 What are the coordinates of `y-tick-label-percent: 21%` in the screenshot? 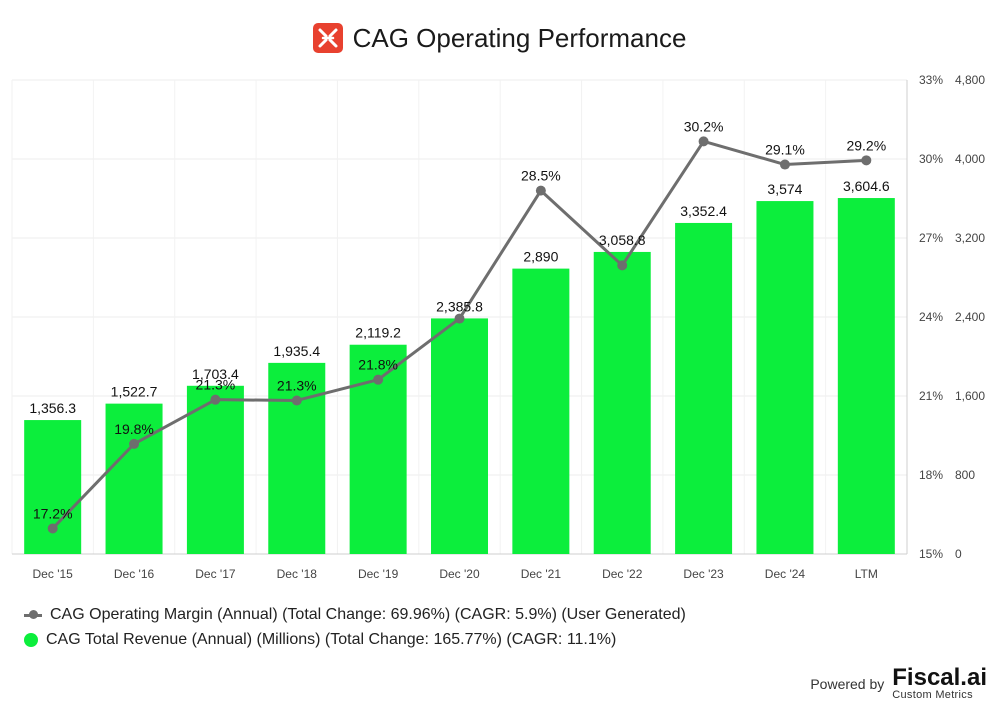 It's located at (931, 396).